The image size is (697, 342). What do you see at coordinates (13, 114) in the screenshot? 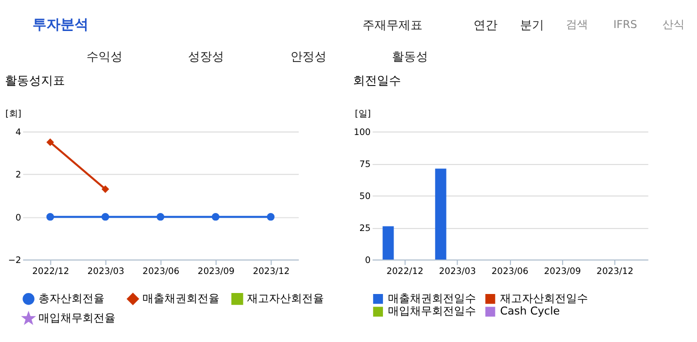
I see `y-axis-title: [회]` at bounding box center [13, 114].